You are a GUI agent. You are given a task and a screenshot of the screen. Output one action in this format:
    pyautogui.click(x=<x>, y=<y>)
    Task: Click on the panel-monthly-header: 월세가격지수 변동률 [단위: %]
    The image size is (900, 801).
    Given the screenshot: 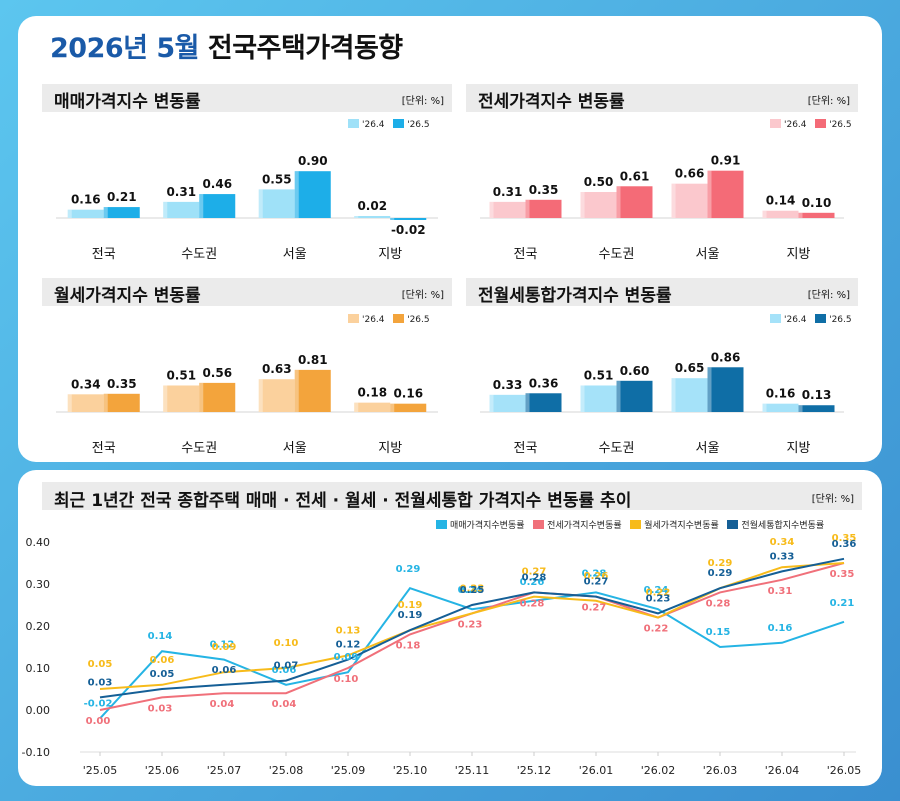 What is the action you would take?
    pyautogui.click(x=247, y=292)
    